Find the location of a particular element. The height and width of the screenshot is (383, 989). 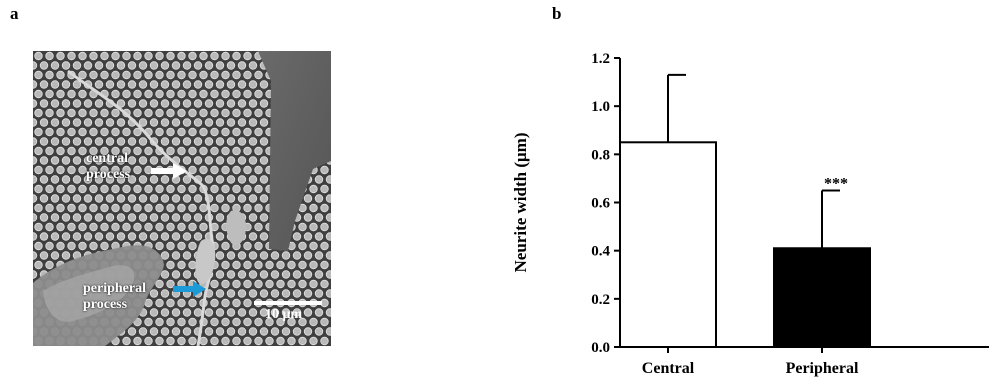

scale-bar-label: 10 μm is located at coordinates (284, 314).